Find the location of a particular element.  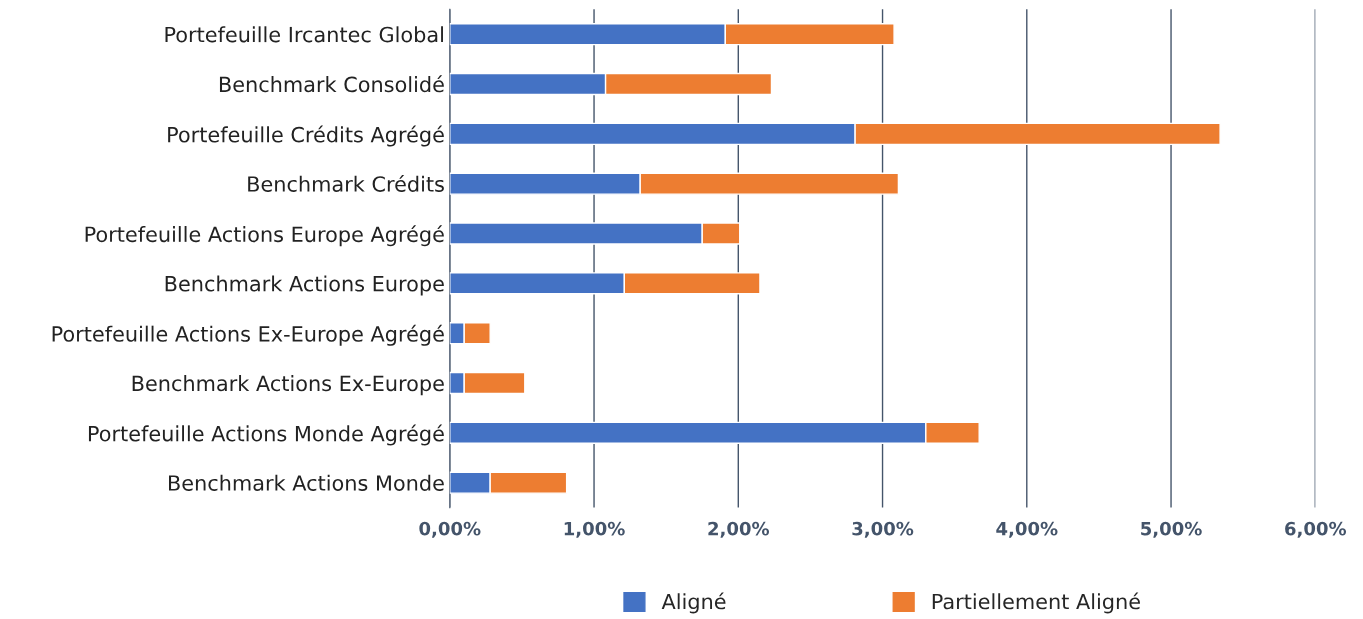

x-tick-label: 1,00% is located at coordinates (594, 529).